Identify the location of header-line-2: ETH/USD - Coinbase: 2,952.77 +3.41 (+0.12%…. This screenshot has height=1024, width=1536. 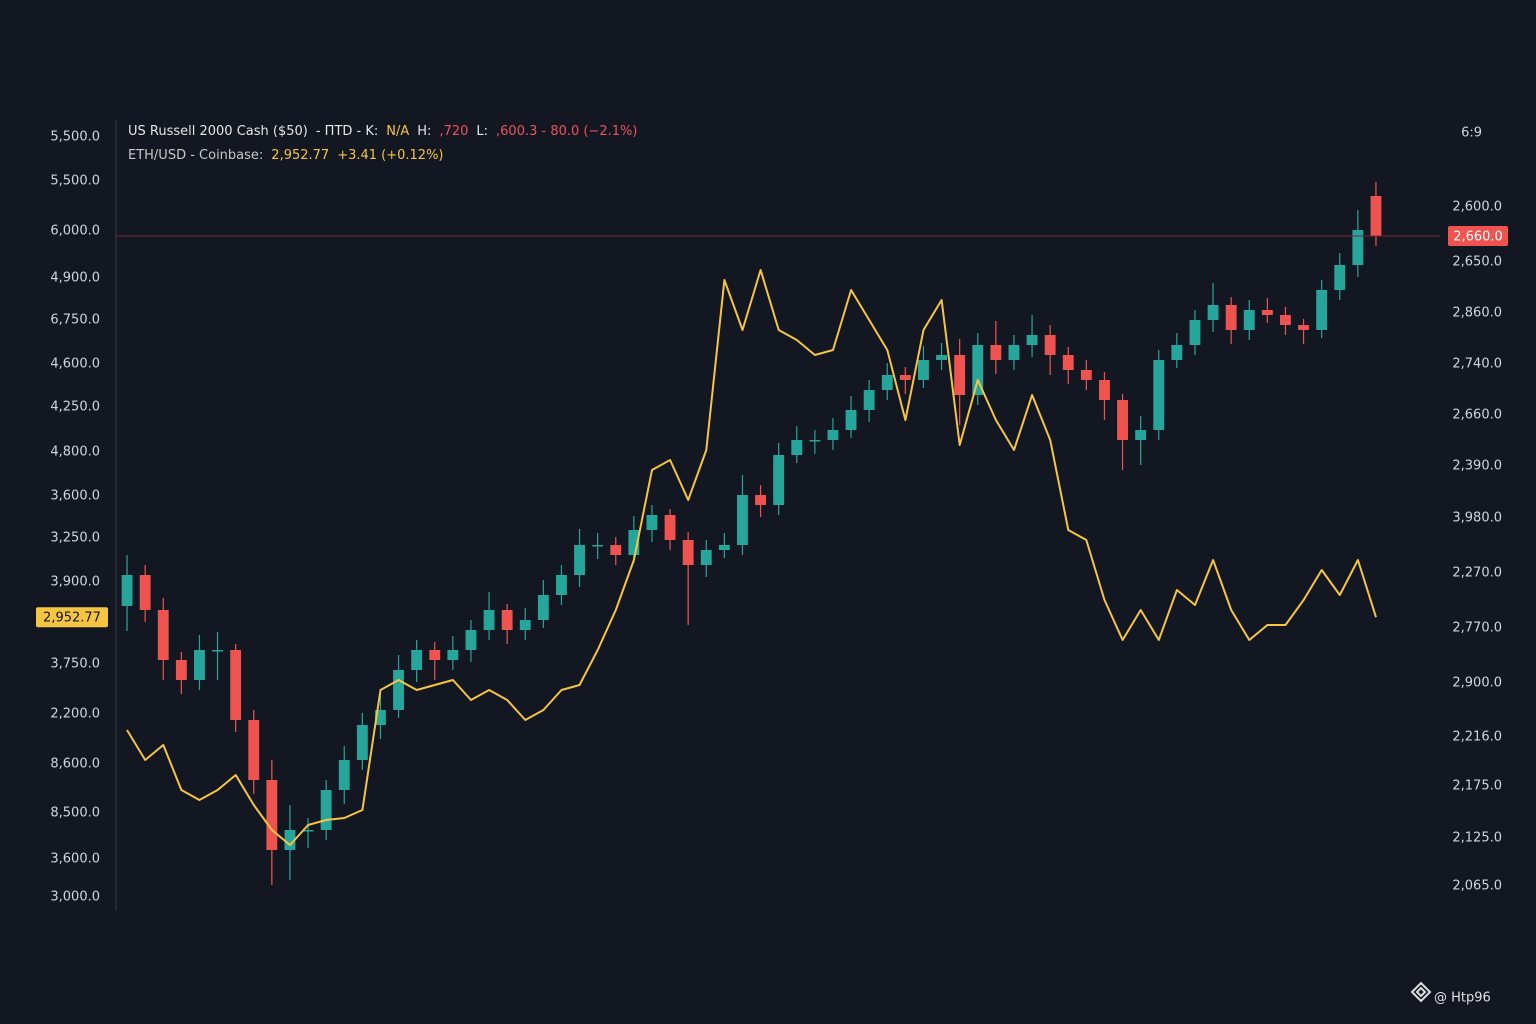
(286, 155).